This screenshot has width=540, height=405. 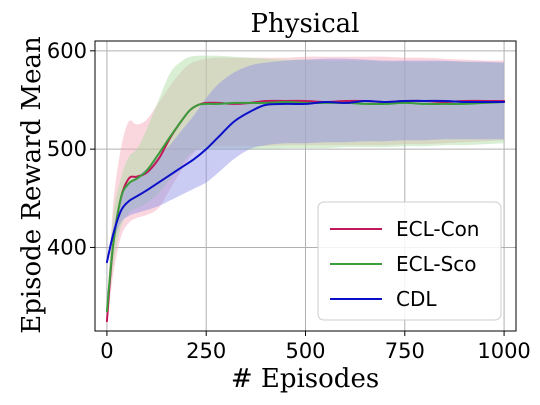 What do you see at coordinates (106, 351) in the screenshot?
I see `x-tick-label: 0` at bounding box center [106, 351].